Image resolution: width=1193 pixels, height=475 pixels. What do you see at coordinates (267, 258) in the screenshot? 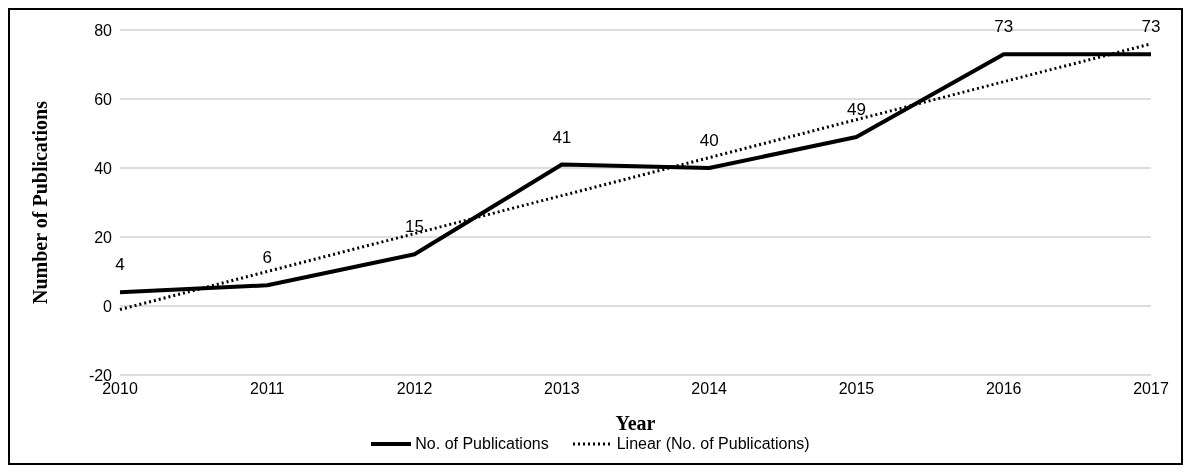
I see `data-label: 6` at bounding box center [267, 258].